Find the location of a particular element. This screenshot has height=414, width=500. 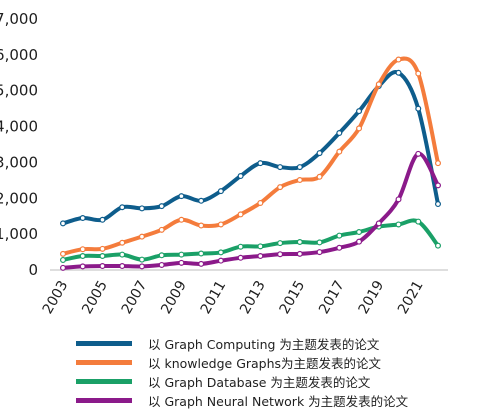

legend-label: 以 Graph Database 为主题发表的论文 is located at coordinates (259, 382).